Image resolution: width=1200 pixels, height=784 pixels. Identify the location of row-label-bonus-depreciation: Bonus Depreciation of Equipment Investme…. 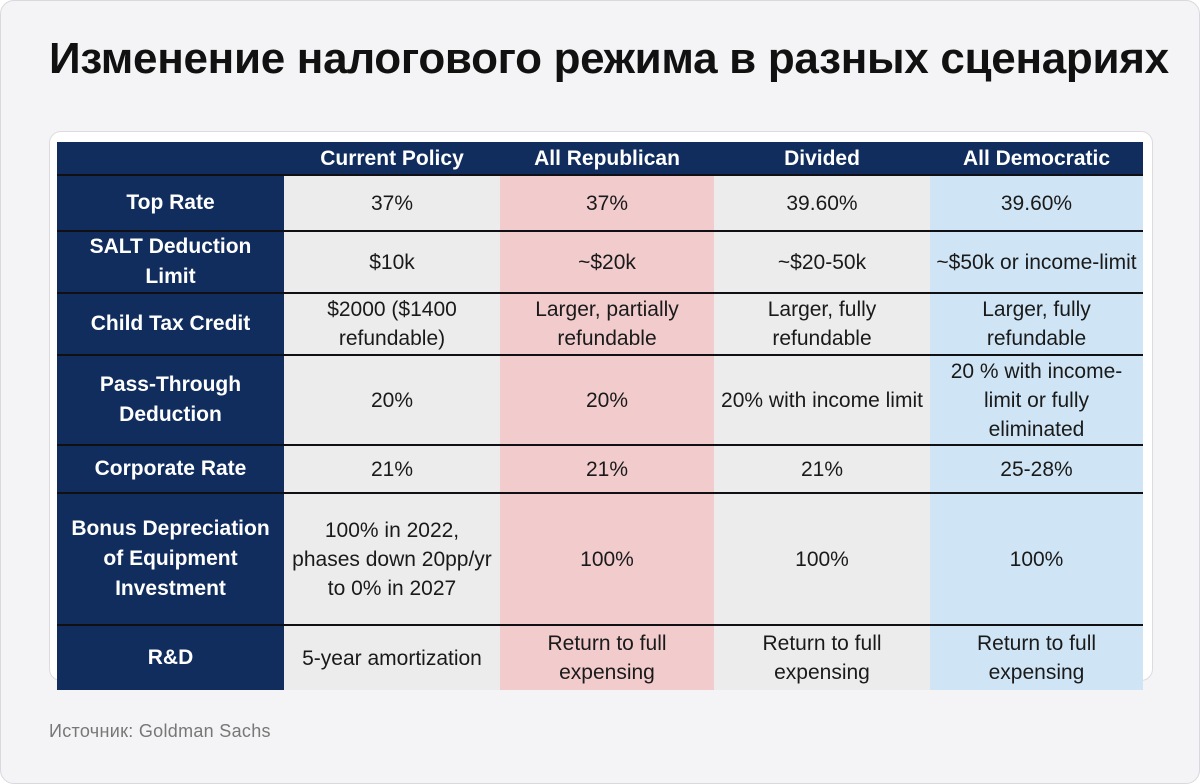
(170, 559).